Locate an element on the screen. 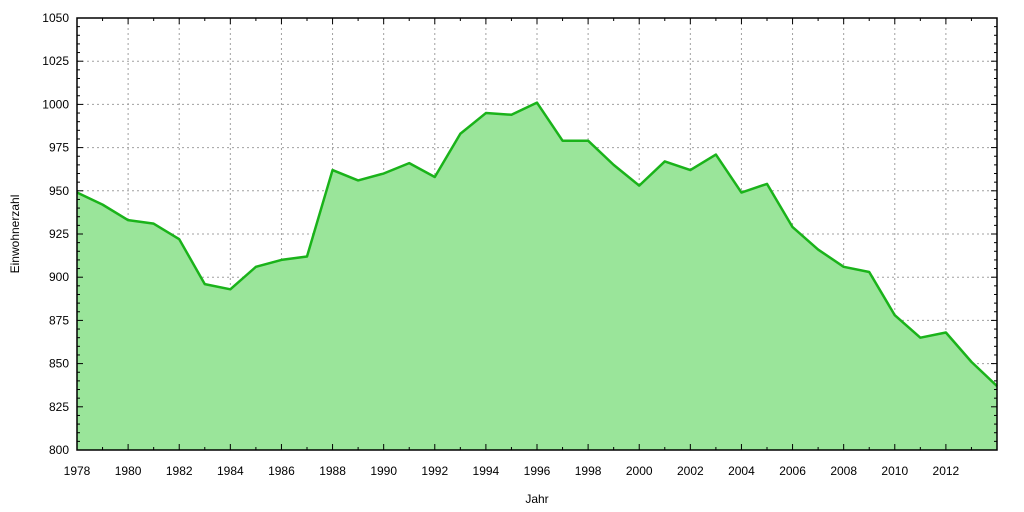  y-tick-label: 950 is located at coordinates (59, 191).